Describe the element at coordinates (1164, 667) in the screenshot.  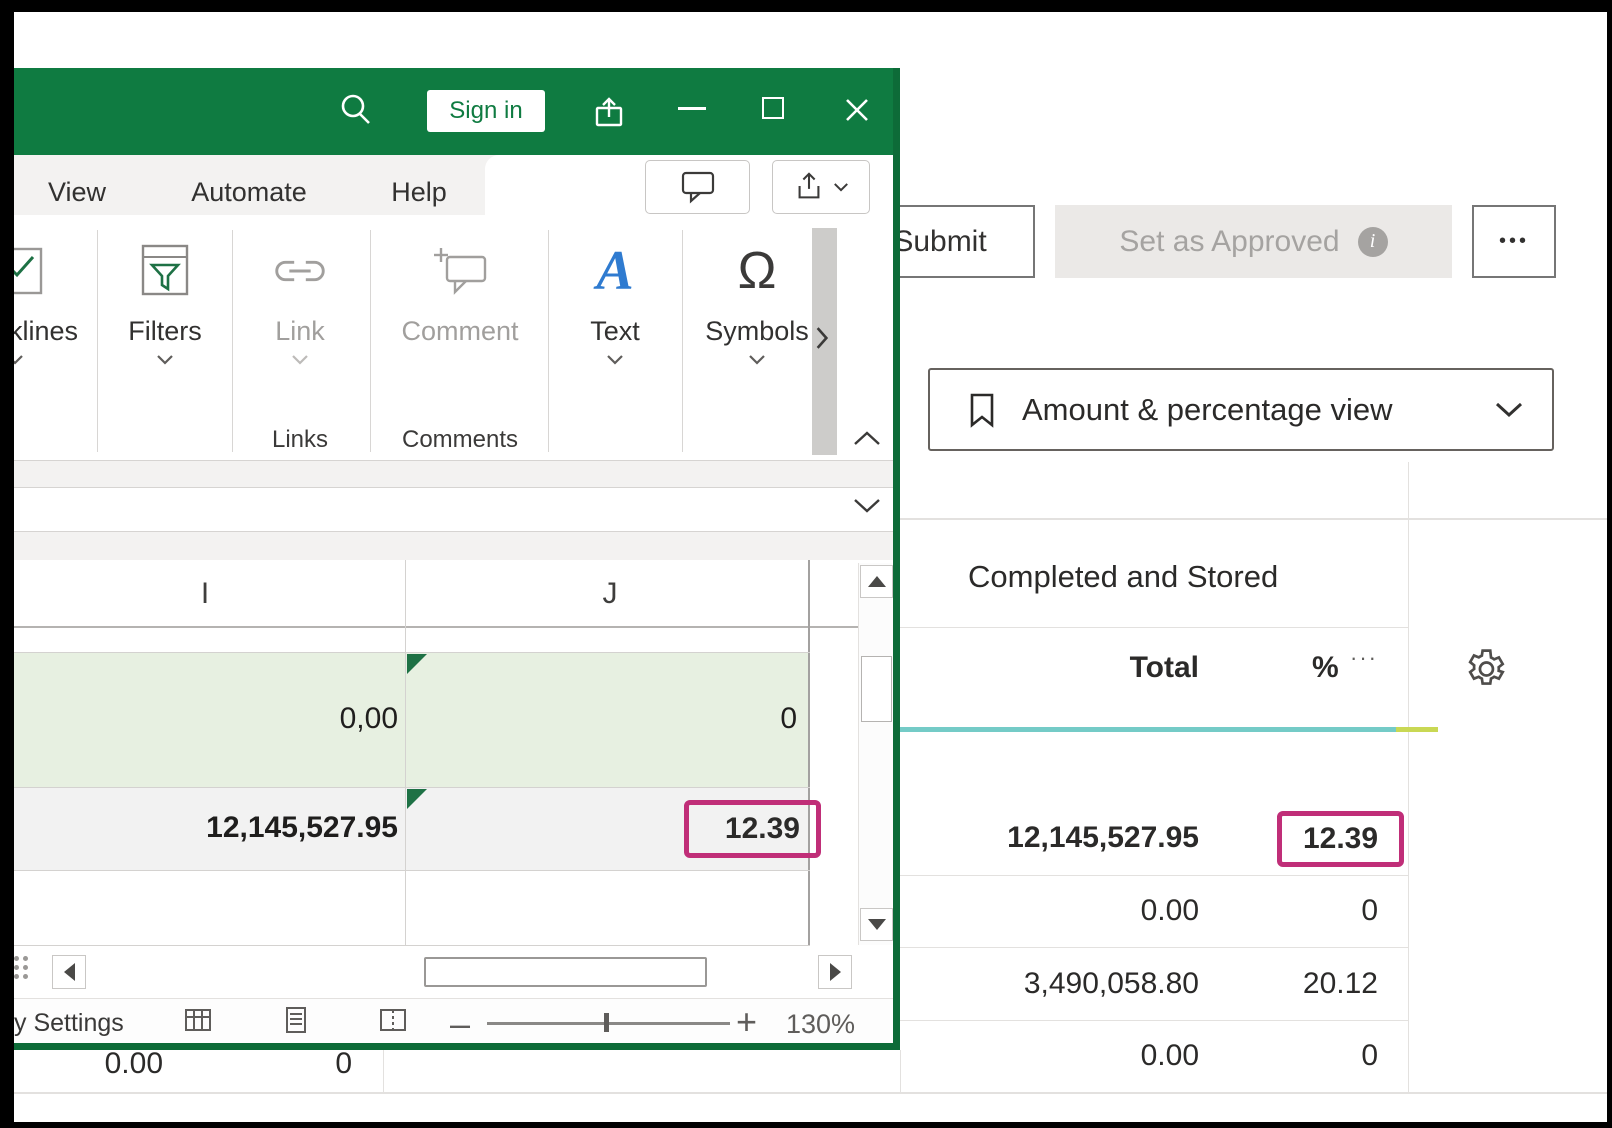
I see `column-header-total: Total` at that location.